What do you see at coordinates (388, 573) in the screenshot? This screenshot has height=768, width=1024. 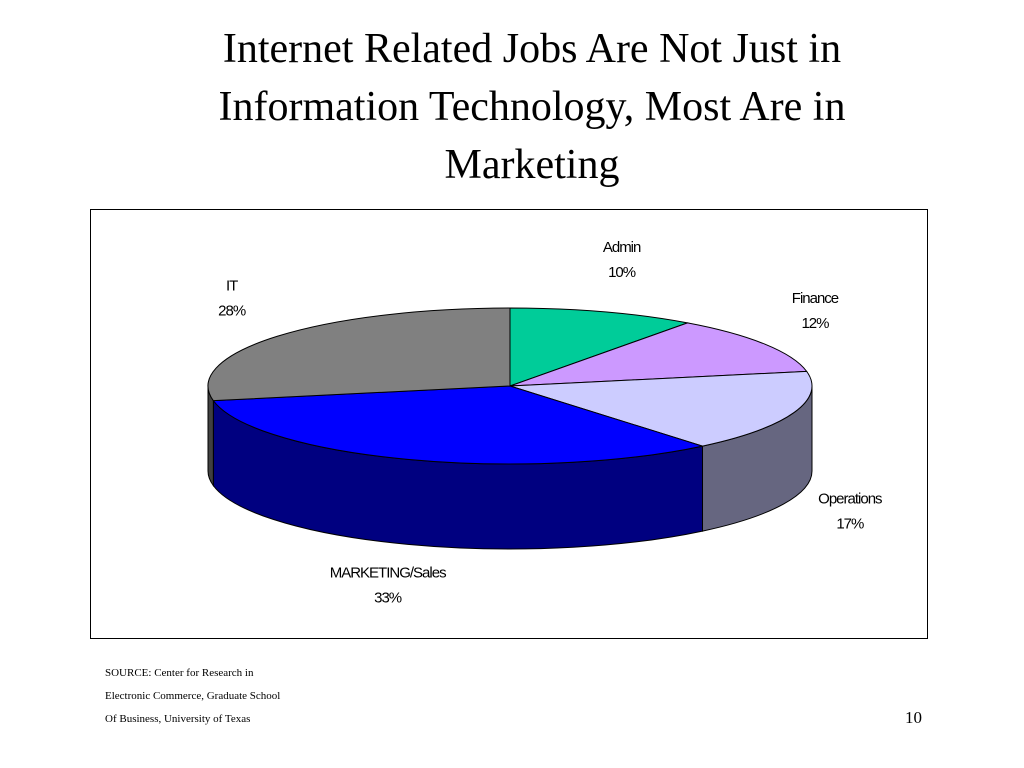 I see `label-marketing-sales: MARKETING/Sales` at bounding box center [388, 573].